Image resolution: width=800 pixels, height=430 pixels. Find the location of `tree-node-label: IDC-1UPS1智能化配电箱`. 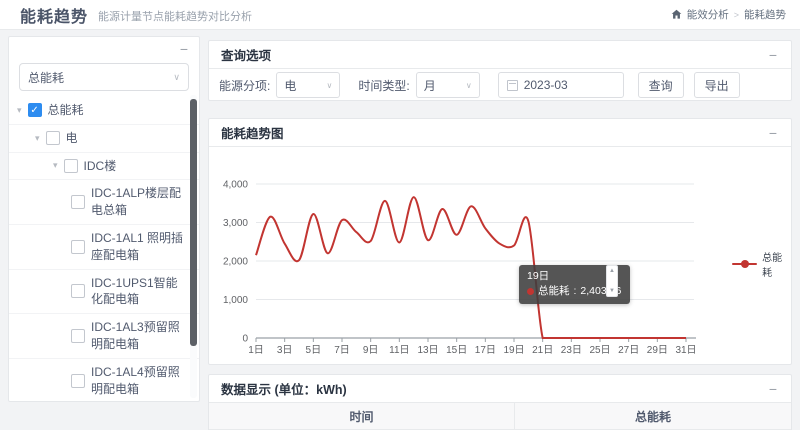

tree-node-label: IDC-1UPS1智能化配电箱 is located at coordinates (134, 291).